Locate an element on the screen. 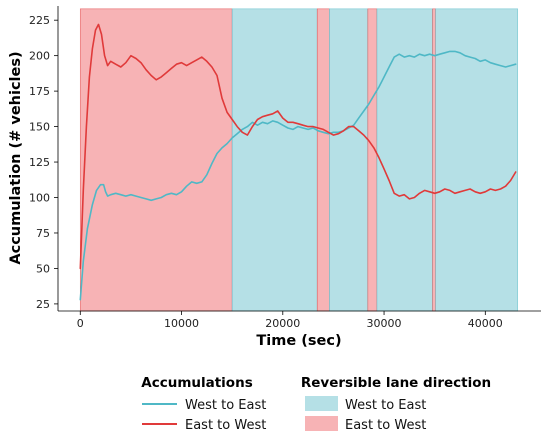  x-axis-ticks: 0 10000 20000 30000 40000 is located at coordinates (290, 320).